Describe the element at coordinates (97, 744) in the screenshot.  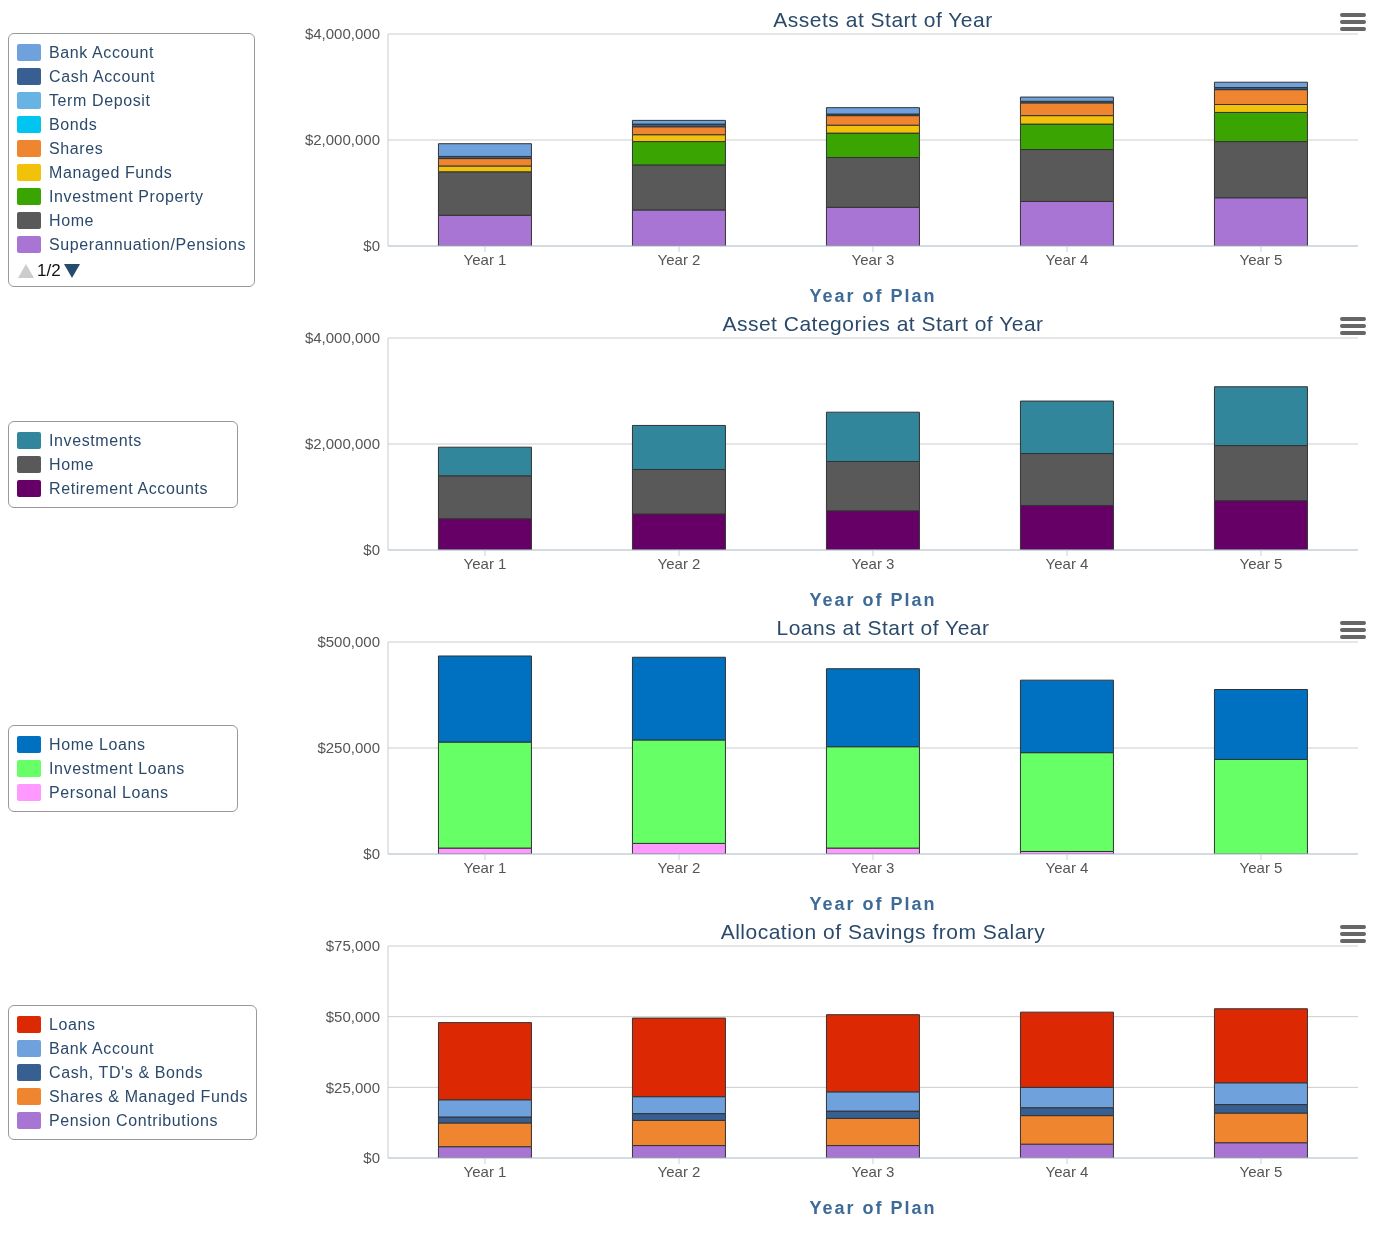
I see `legend-label: Home Loans` at that location.